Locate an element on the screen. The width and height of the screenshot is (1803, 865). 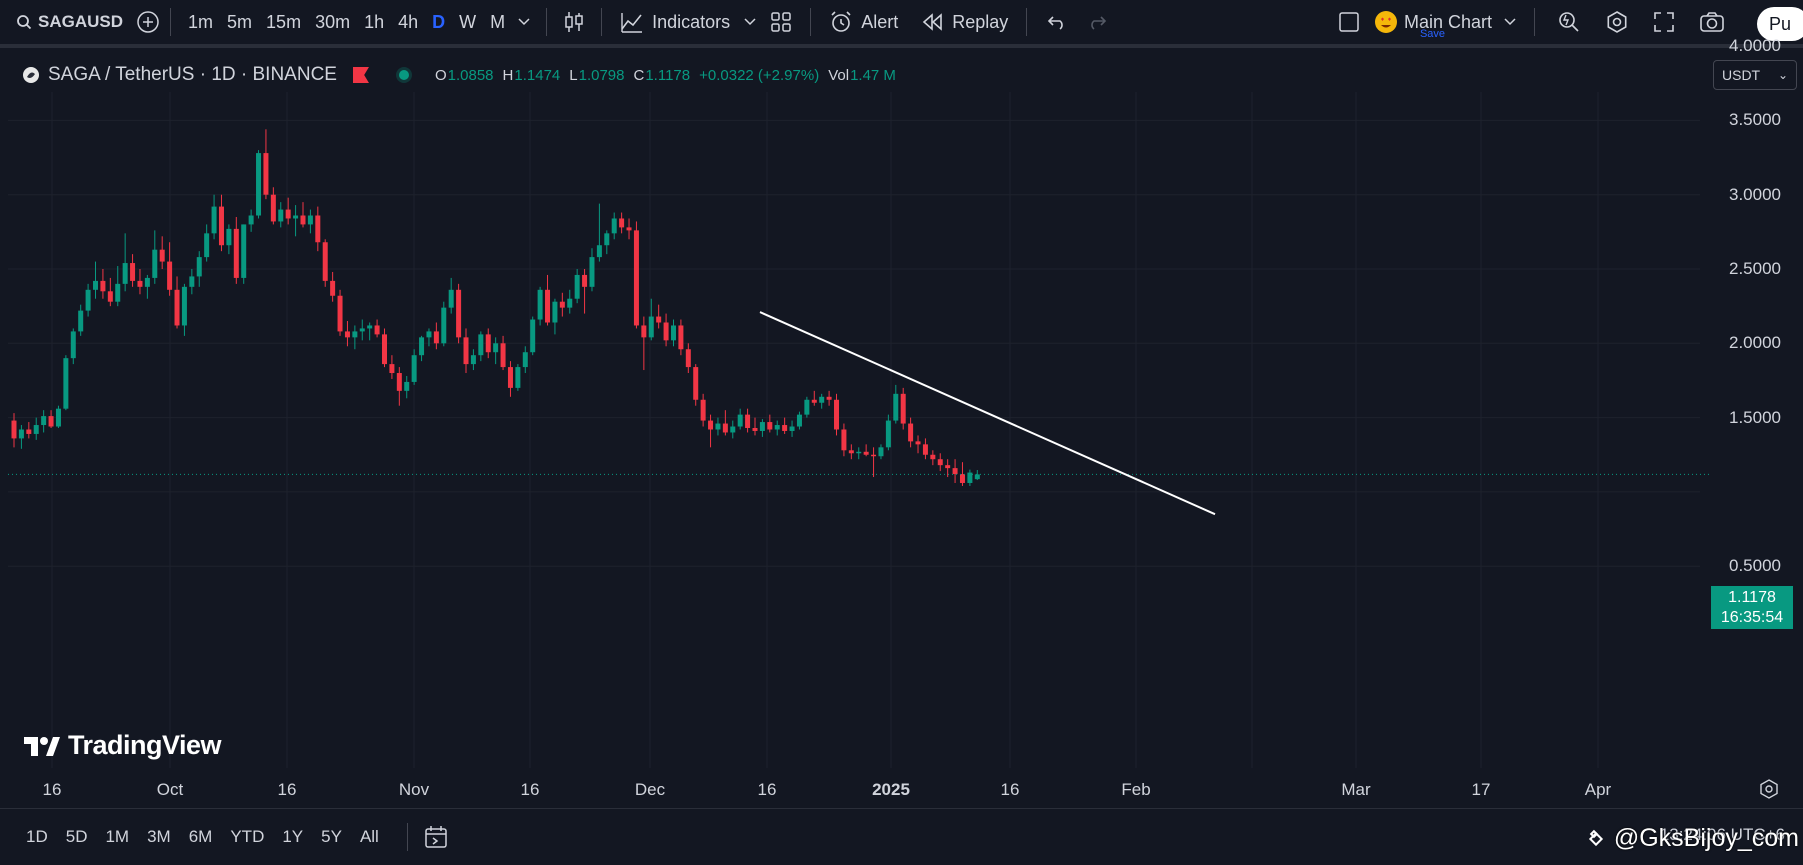
interval-4h: 4h is located at coordinates (408, 21).